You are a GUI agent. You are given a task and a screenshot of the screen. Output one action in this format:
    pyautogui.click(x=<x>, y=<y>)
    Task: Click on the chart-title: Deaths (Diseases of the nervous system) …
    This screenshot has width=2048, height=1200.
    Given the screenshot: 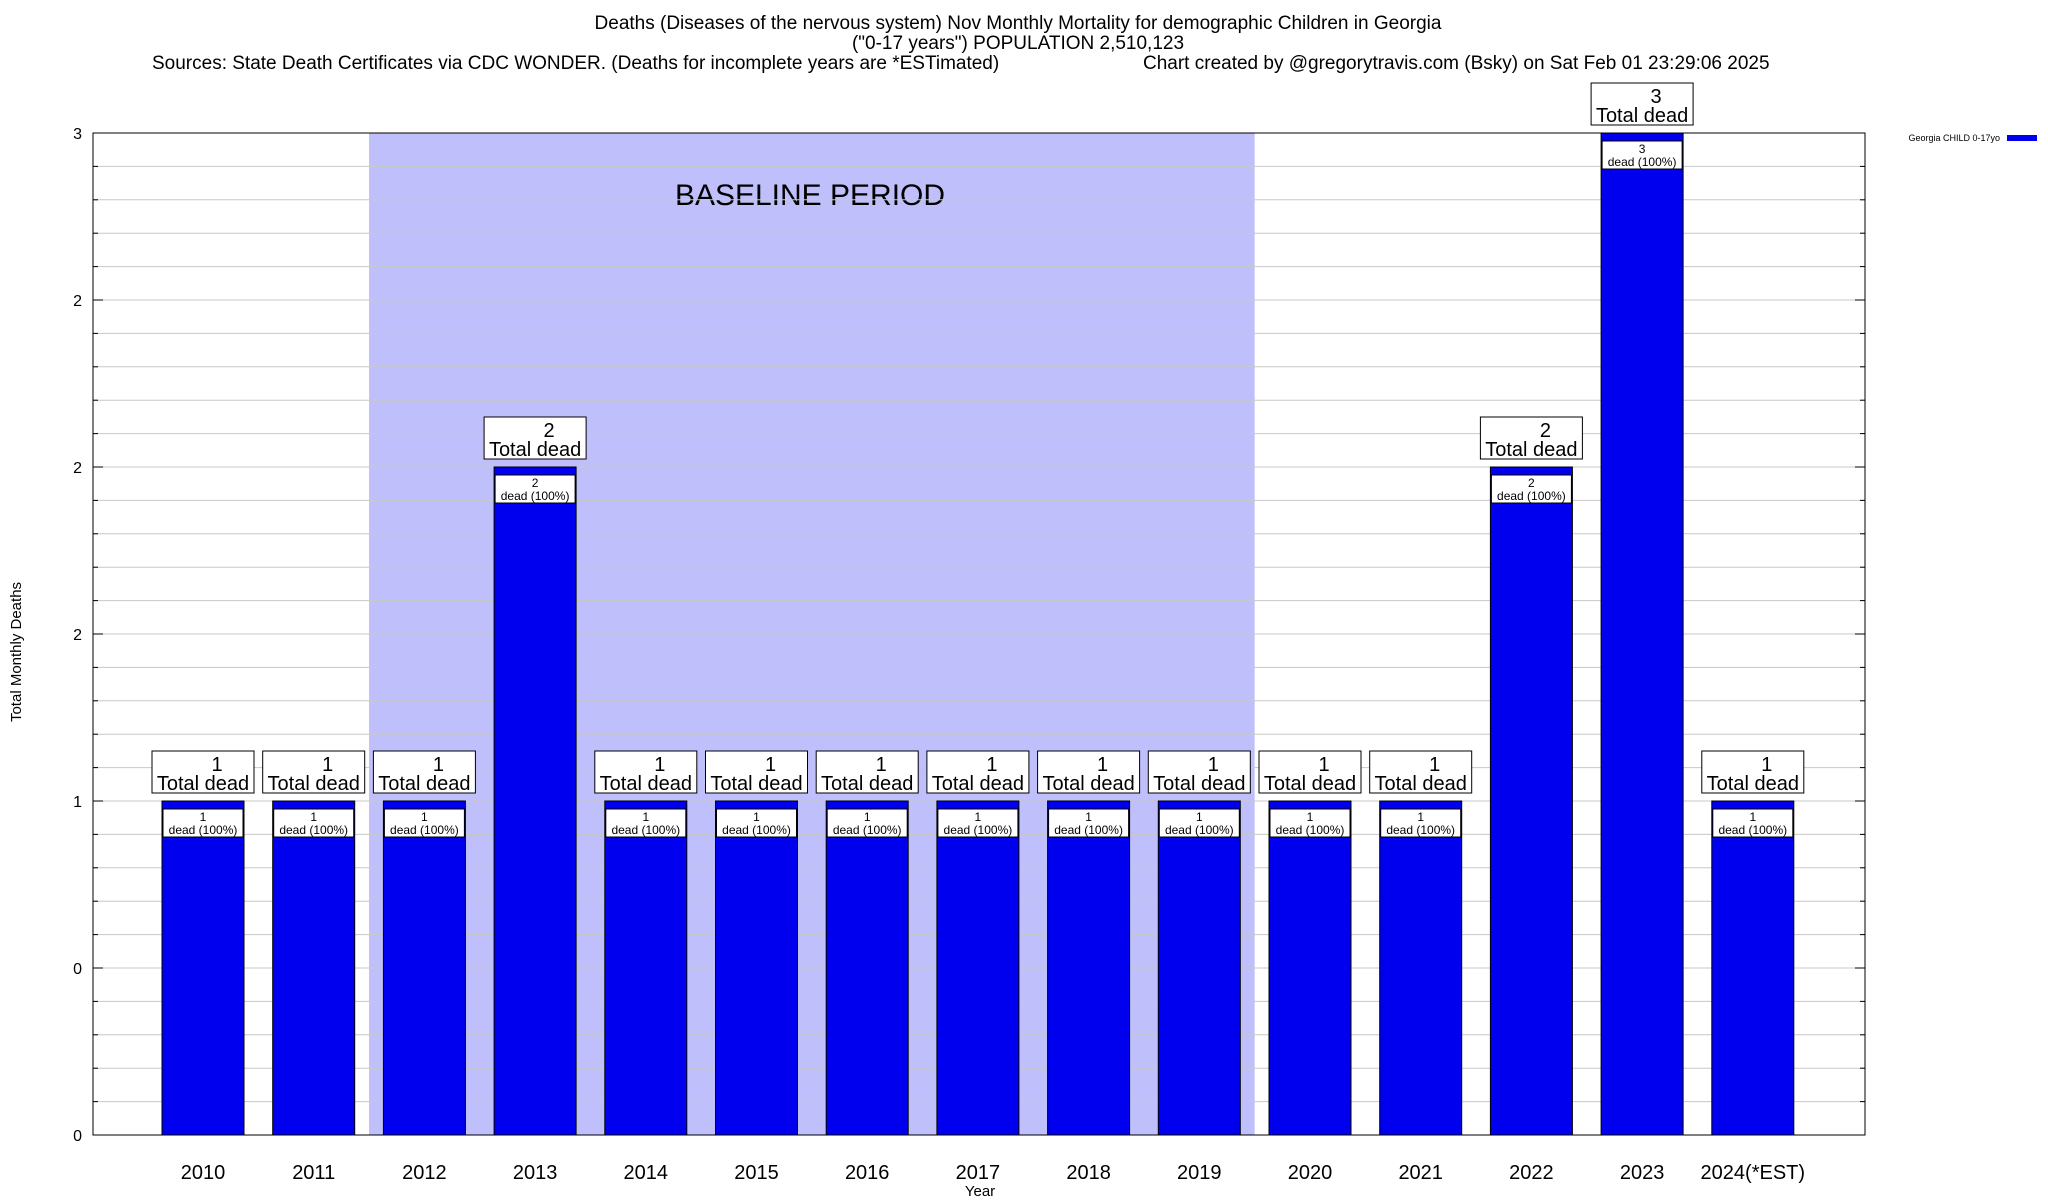 What is the action you would take?
    pyautogui.click(x=1018, y=23)
    